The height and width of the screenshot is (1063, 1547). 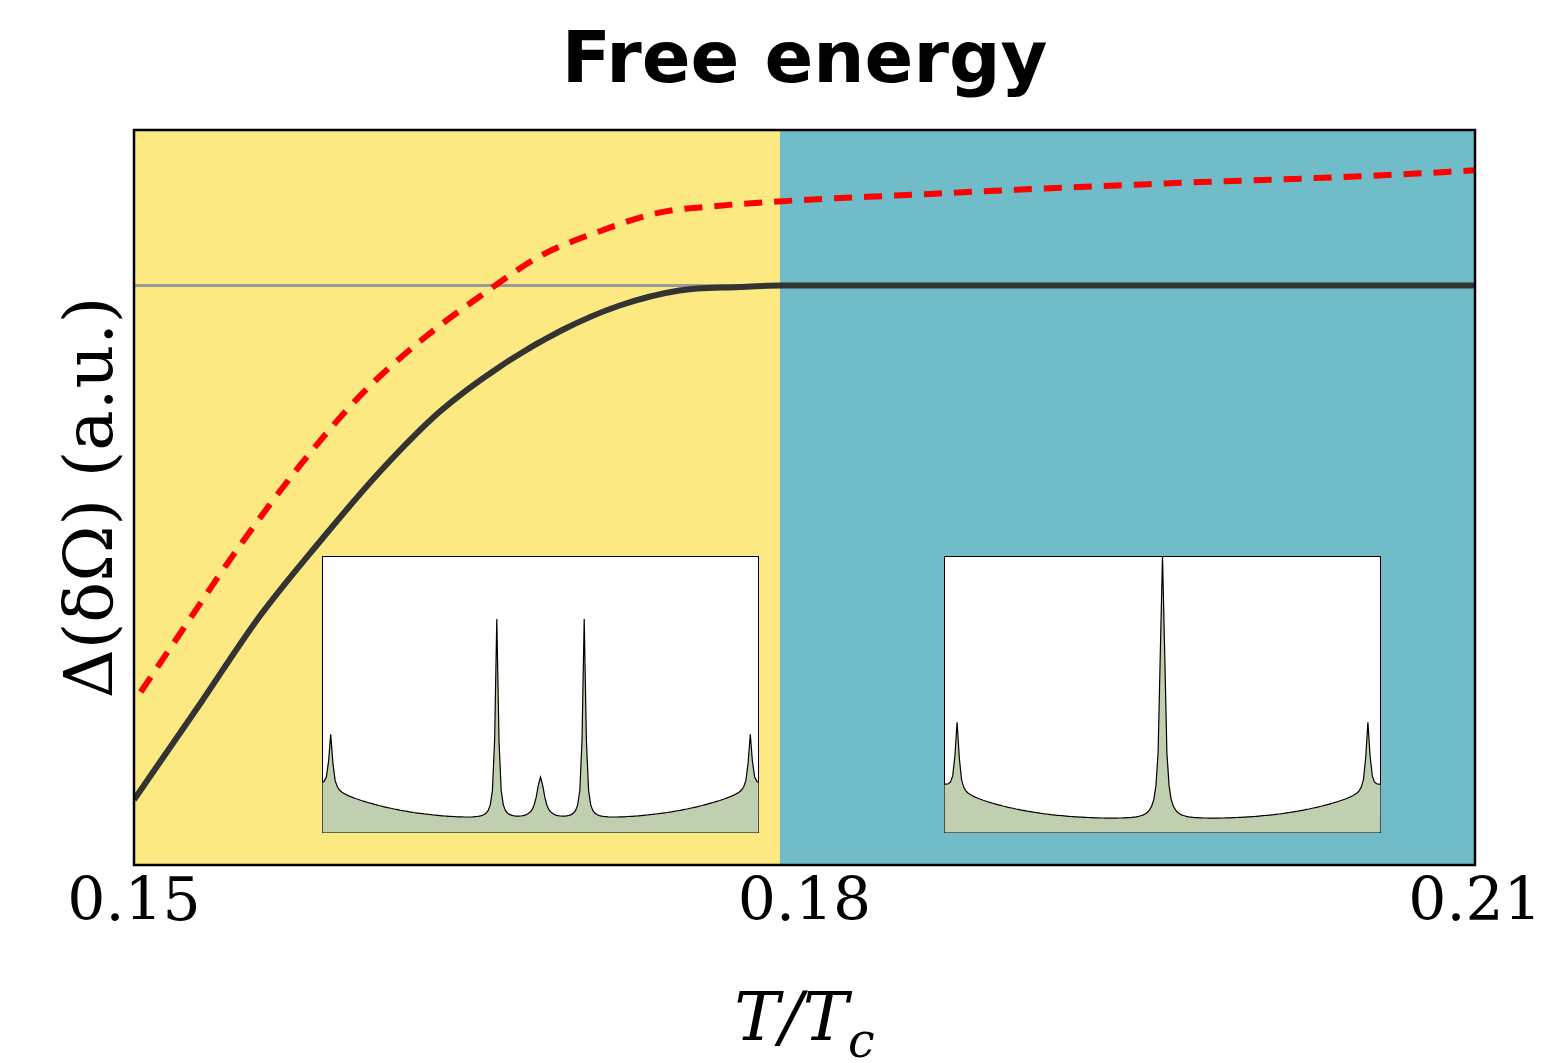 I want to click on x-tick-label: 0.21, so click(x=1475, y=898).